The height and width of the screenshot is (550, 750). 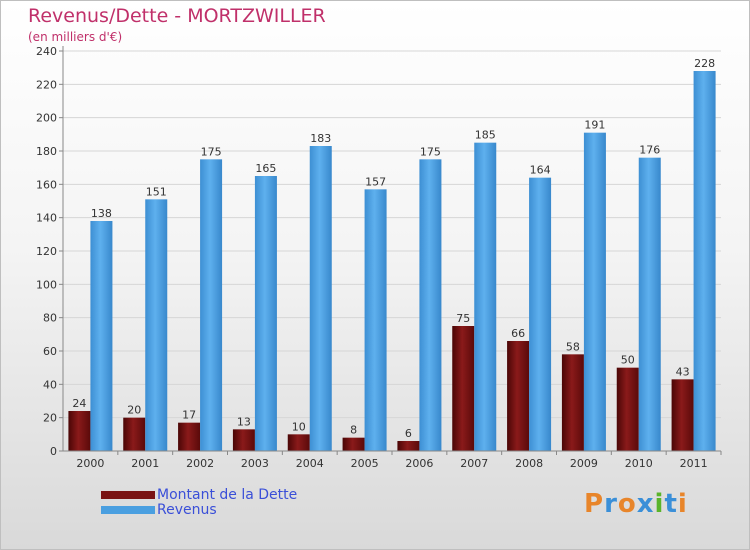 I want to click on proxiti-logo: Proxiti, so click(x=636, y=504).